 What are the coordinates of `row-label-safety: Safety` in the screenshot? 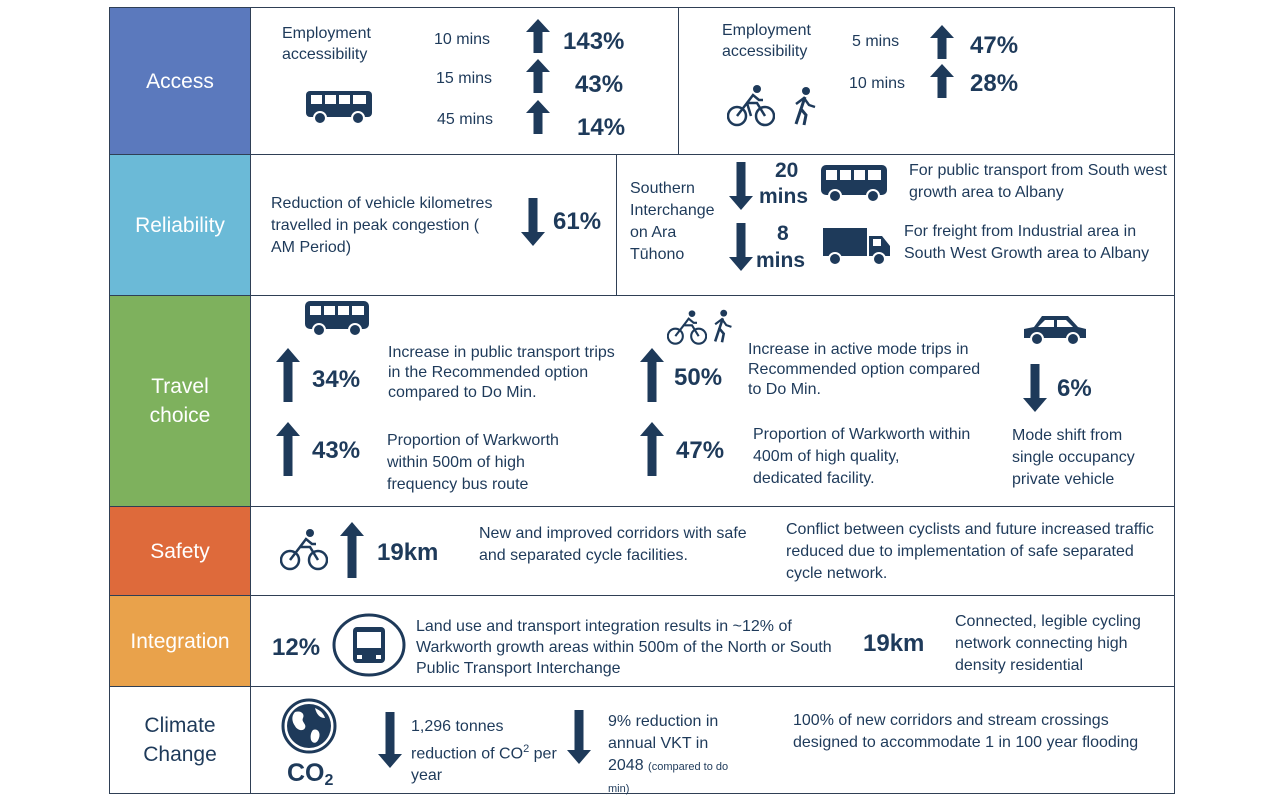 It's located at (180, 551).